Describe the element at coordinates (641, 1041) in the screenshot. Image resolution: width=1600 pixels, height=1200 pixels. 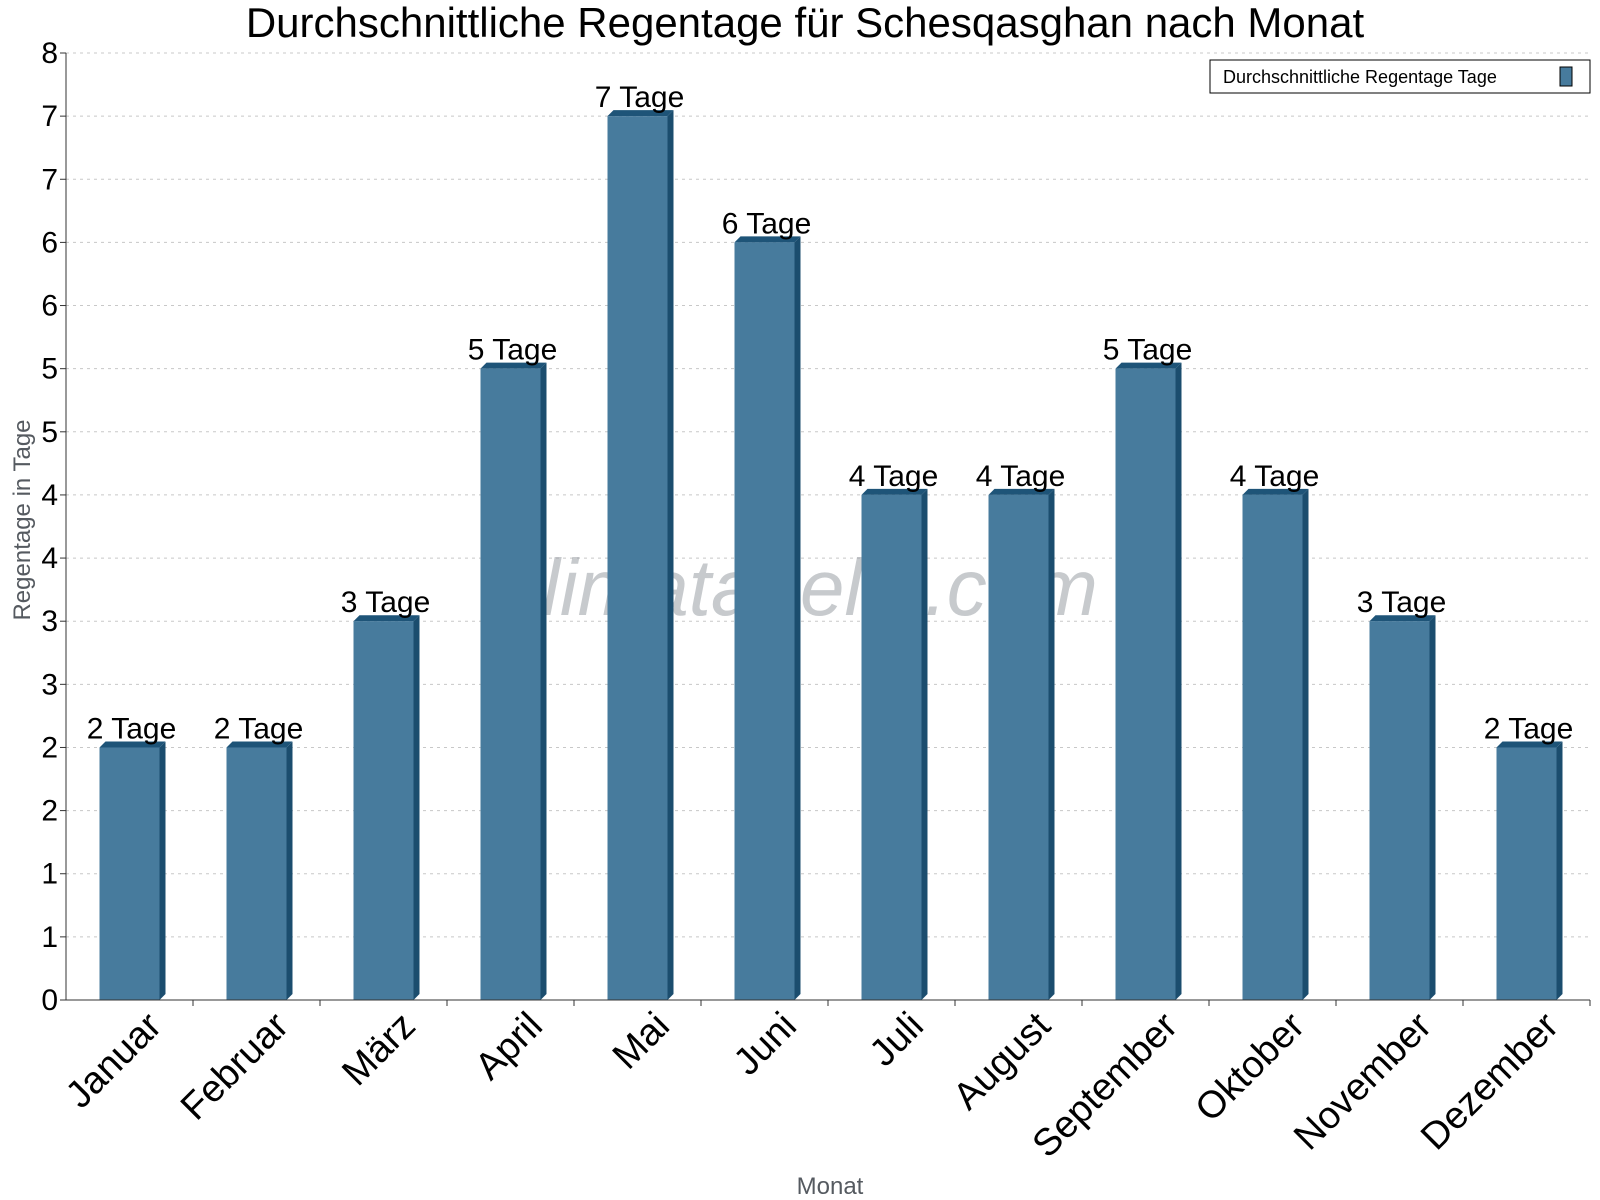
I see `x-tick-label: Mai` at that location.